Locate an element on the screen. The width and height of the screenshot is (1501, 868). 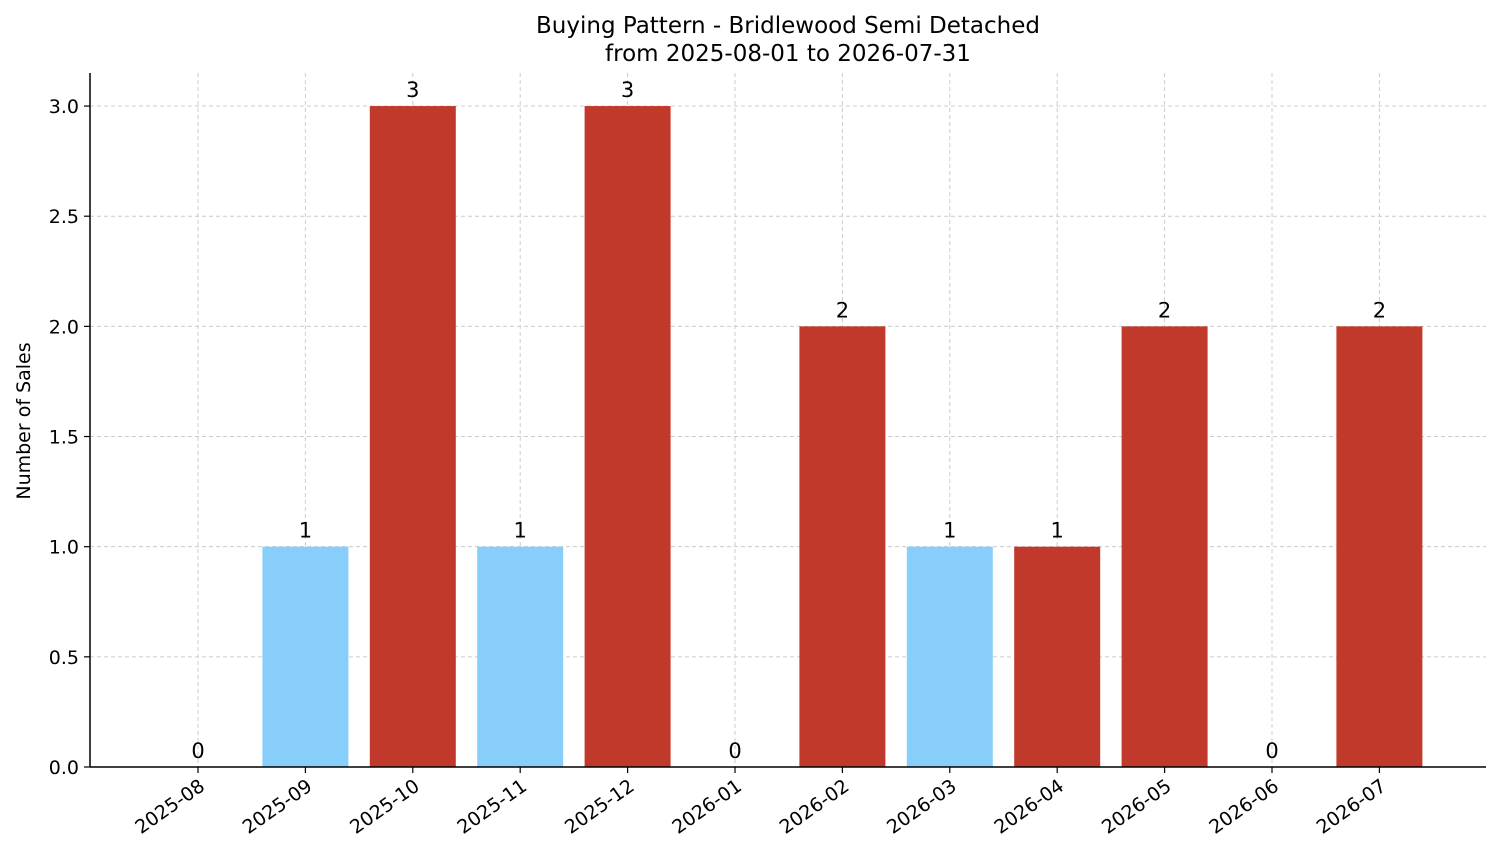
x-tick-label: 2025-10 is located at coordinates (385, 807).